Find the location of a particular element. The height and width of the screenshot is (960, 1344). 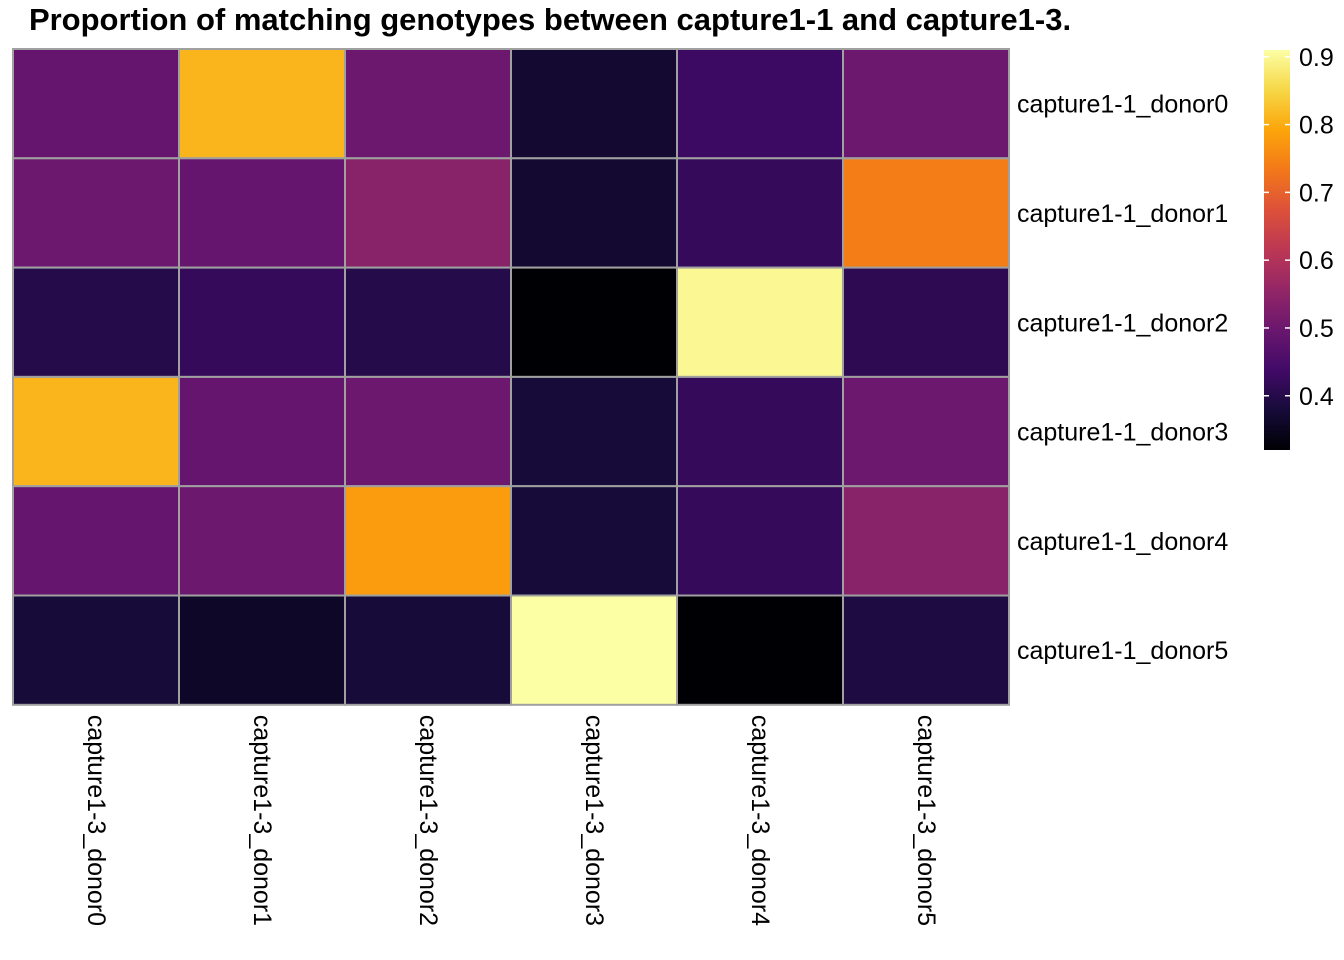

heatmap-cell-r3-c3 is located at coordinates (594, 431).